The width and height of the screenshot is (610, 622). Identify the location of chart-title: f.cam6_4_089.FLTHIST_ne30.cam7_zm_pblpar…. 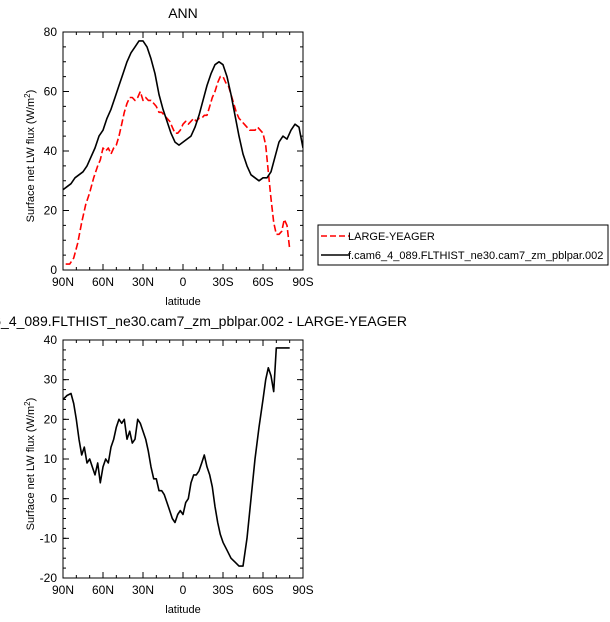
(203, 321).